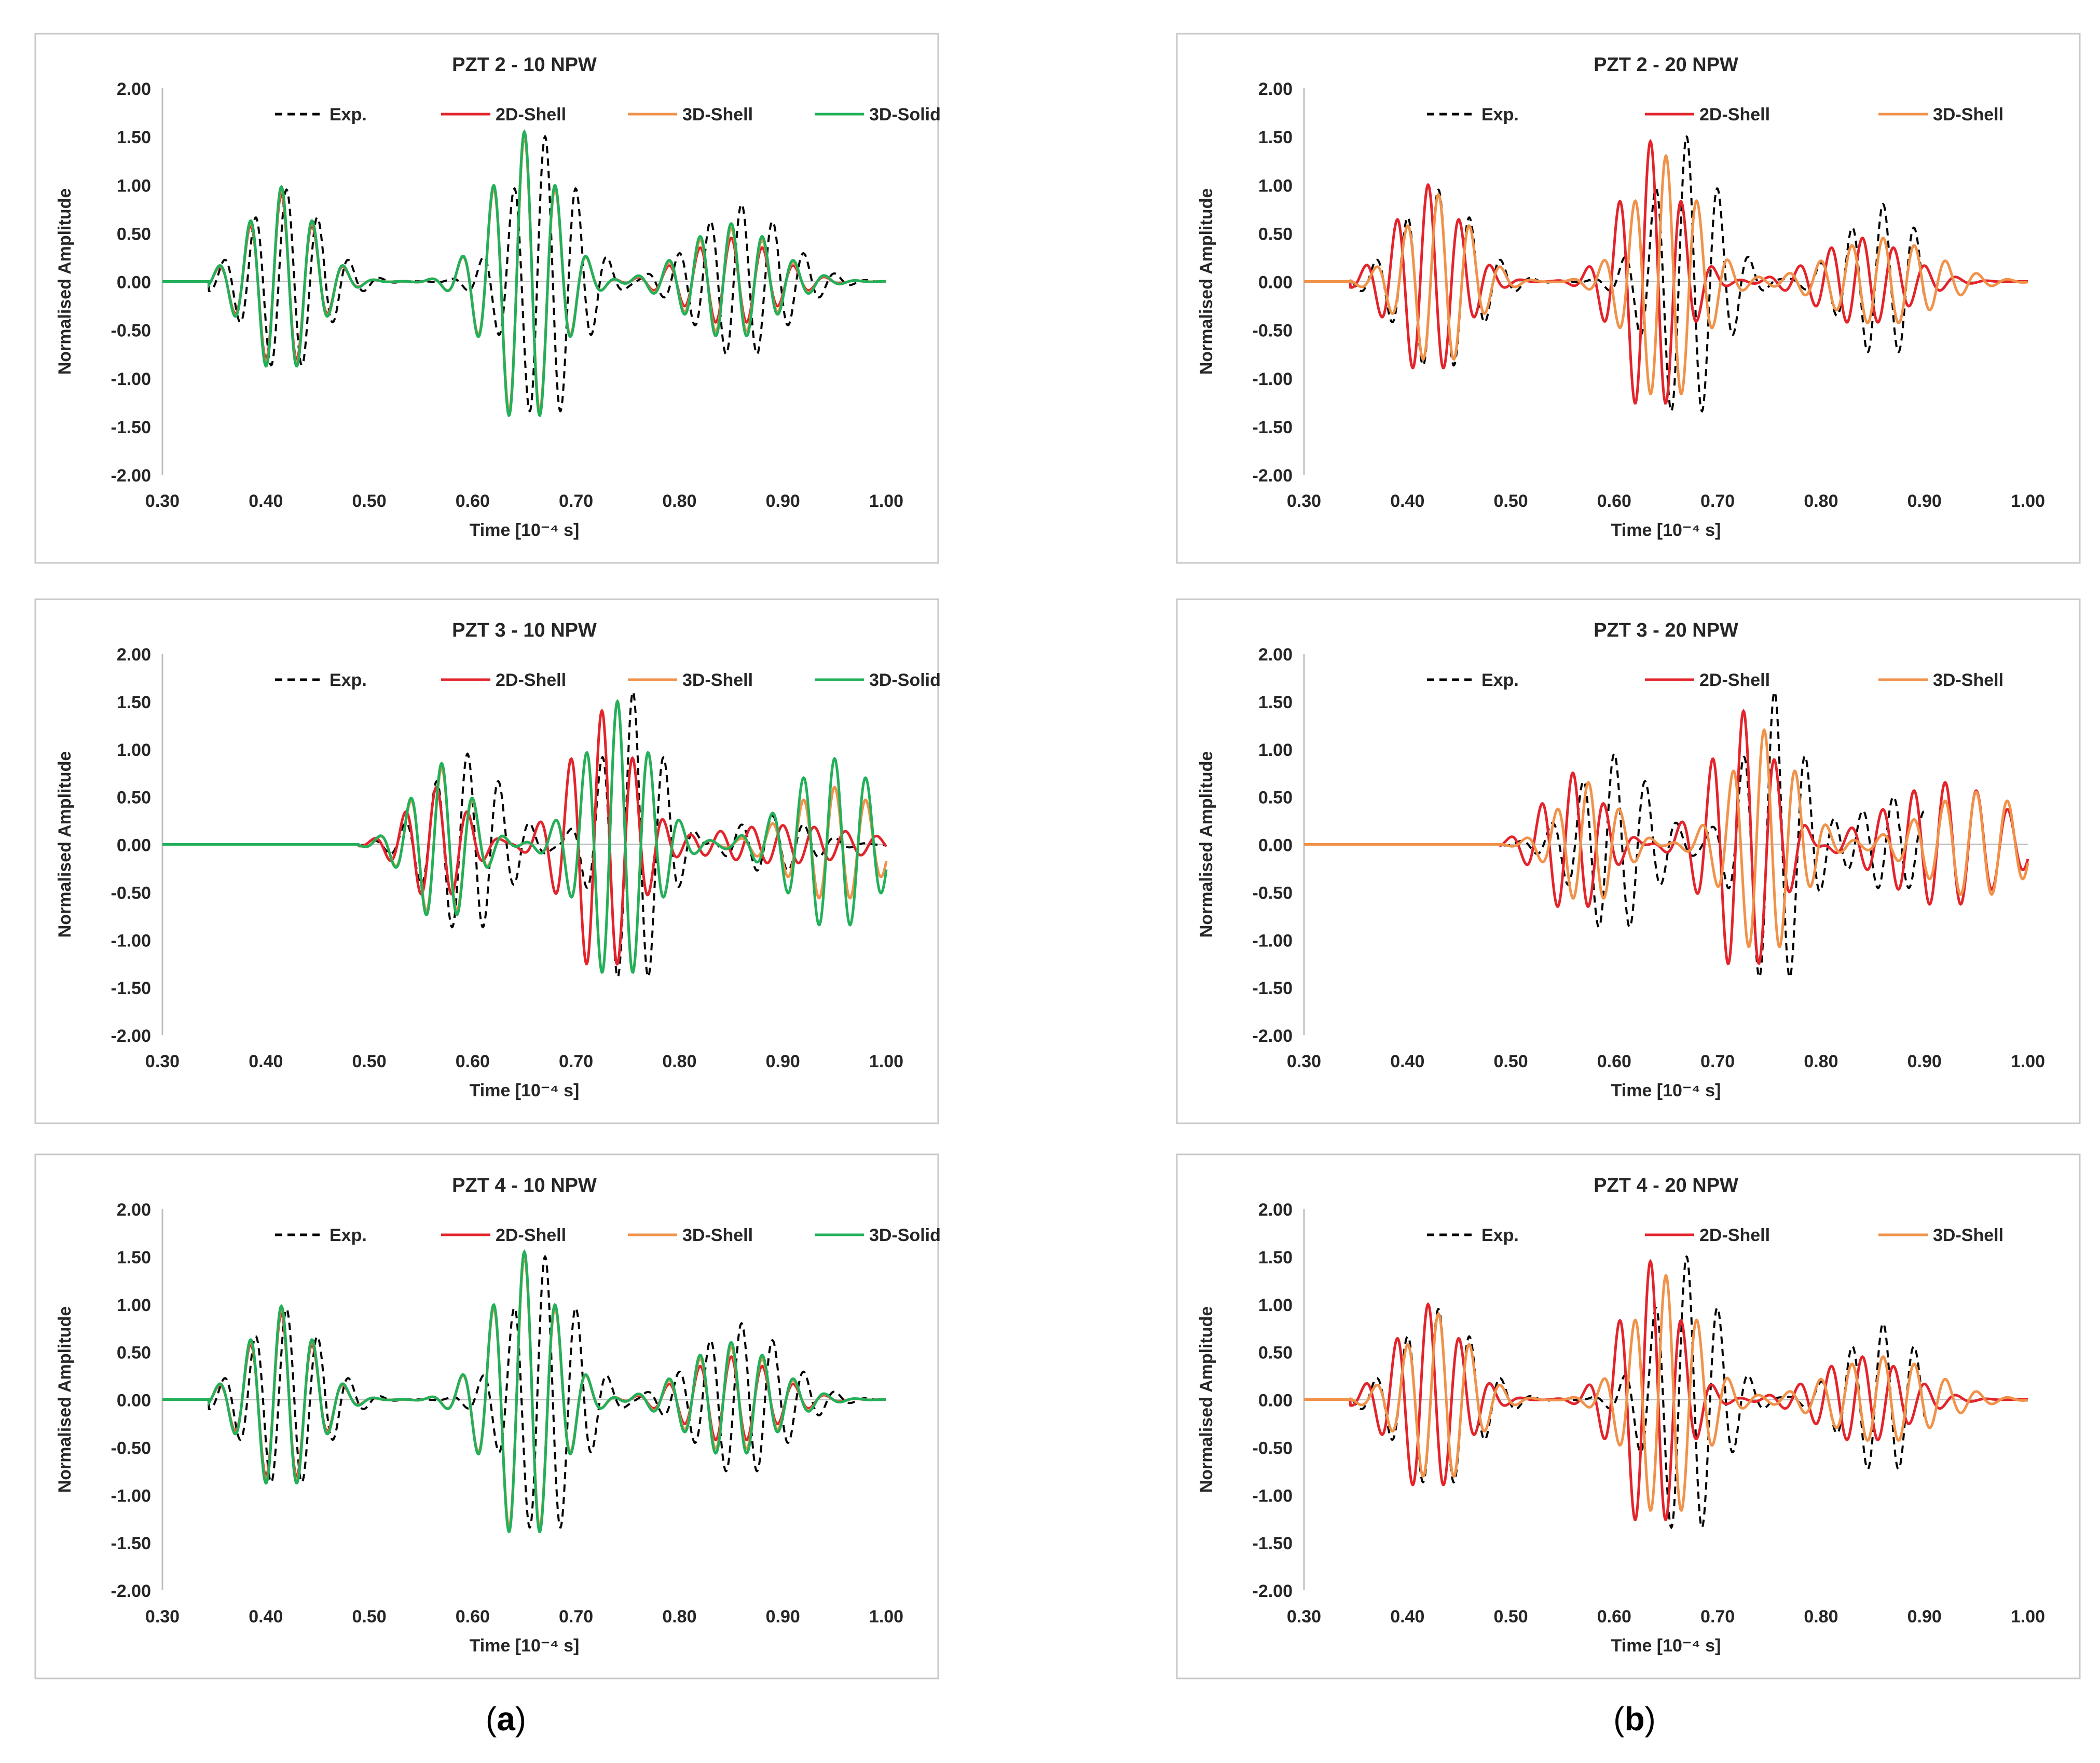  Describe the element at coordinates (473, 1617) in the screenshot. I see `x-tick-label: 0.60` at that location.